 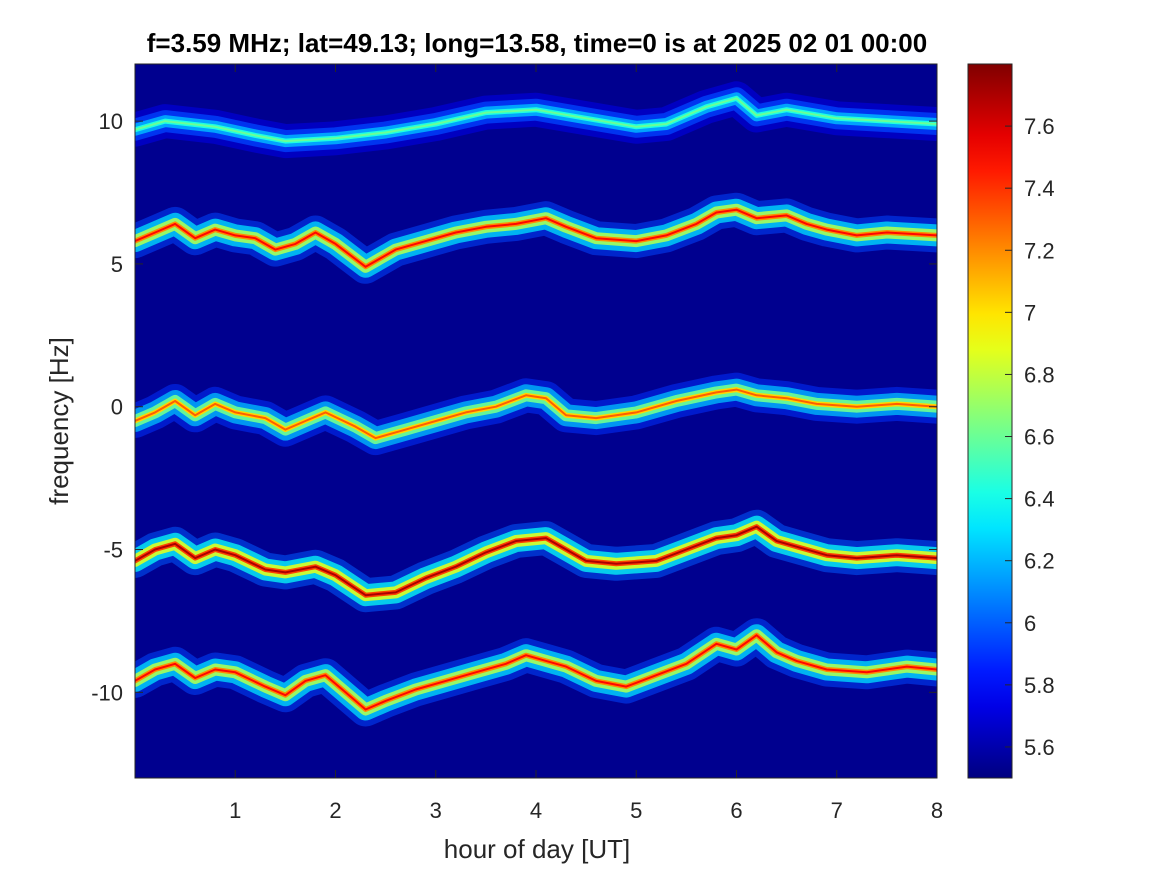 I want to click on x-tick-label: 8, so click(x=937, y=810).